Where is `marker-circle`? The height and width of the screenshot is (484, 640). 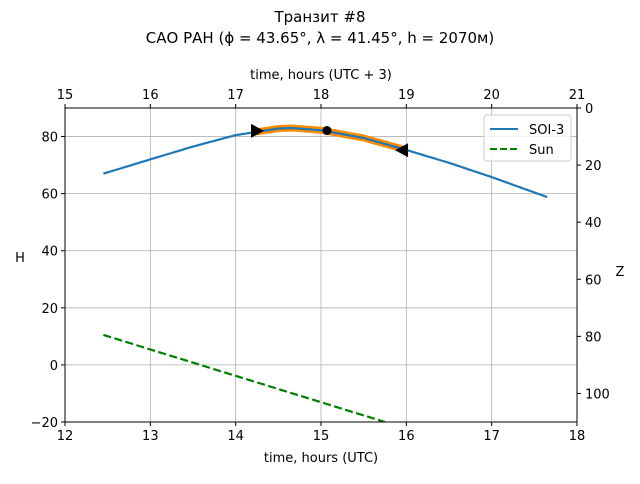 marker-circle is located at coordinates (327, 131).